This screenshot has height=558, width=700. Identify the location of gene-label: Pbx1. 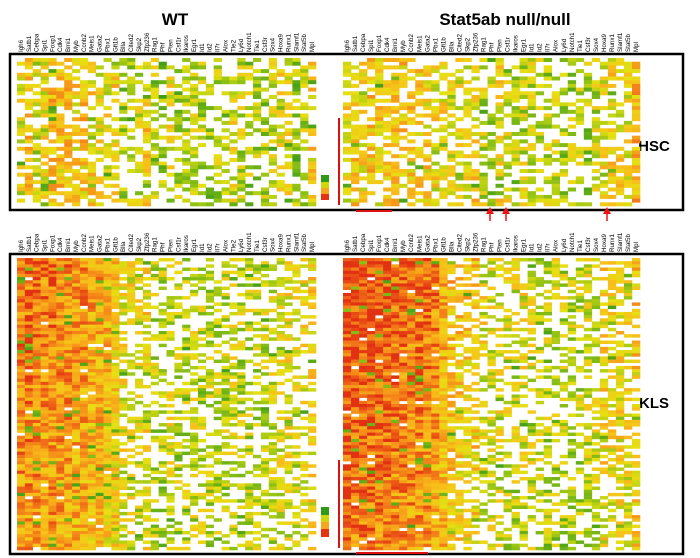
(107, 244).